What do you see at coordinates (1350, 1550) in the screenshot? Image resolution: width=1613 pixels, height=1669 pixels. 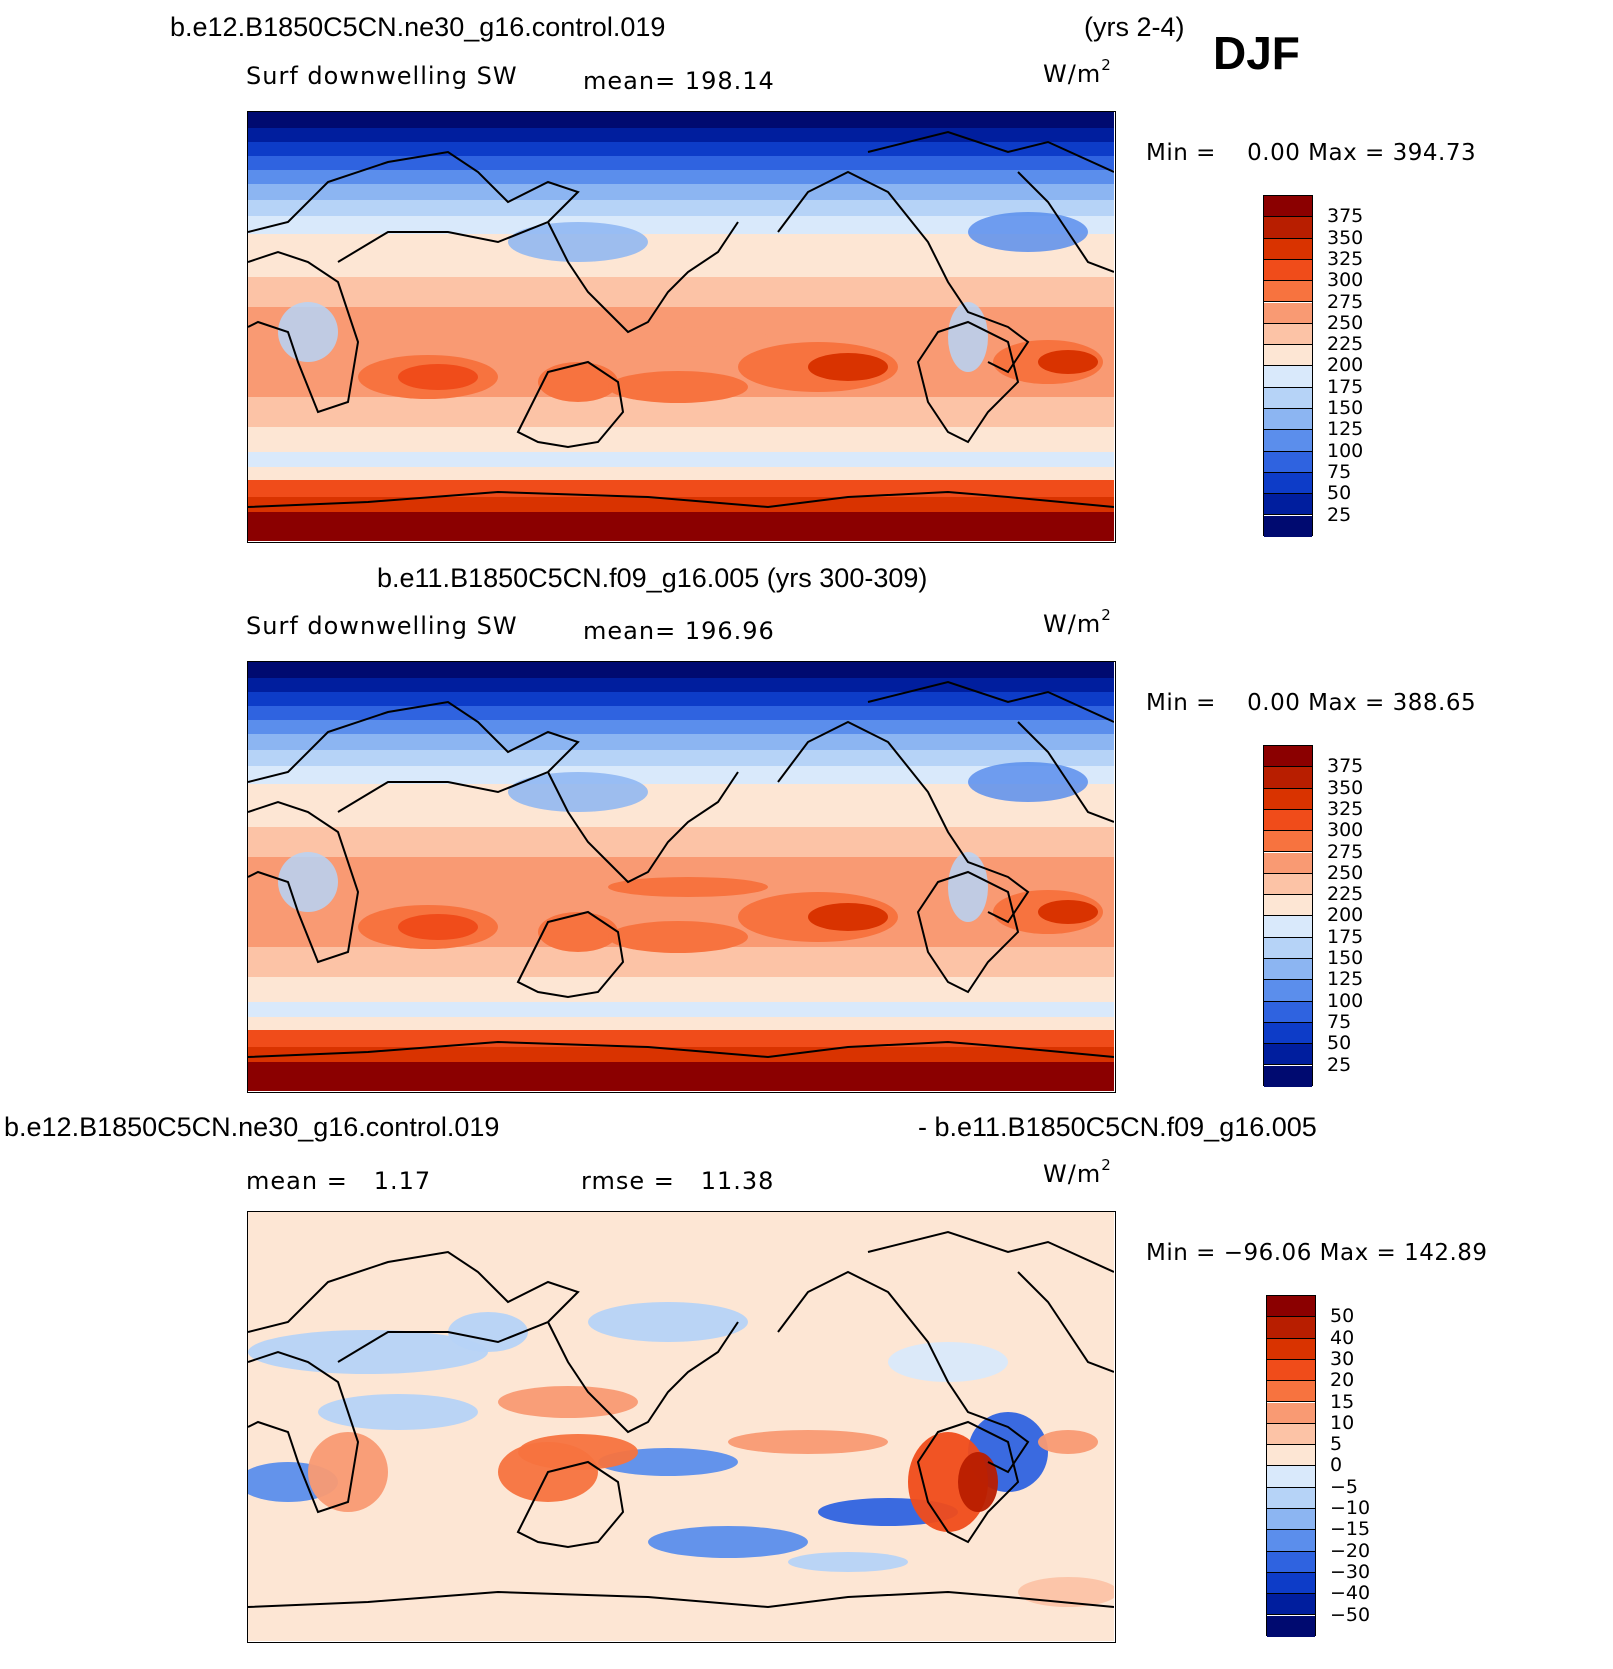 I see `colorbar-tick-label: −20` at bounding box center [1350, 1550].